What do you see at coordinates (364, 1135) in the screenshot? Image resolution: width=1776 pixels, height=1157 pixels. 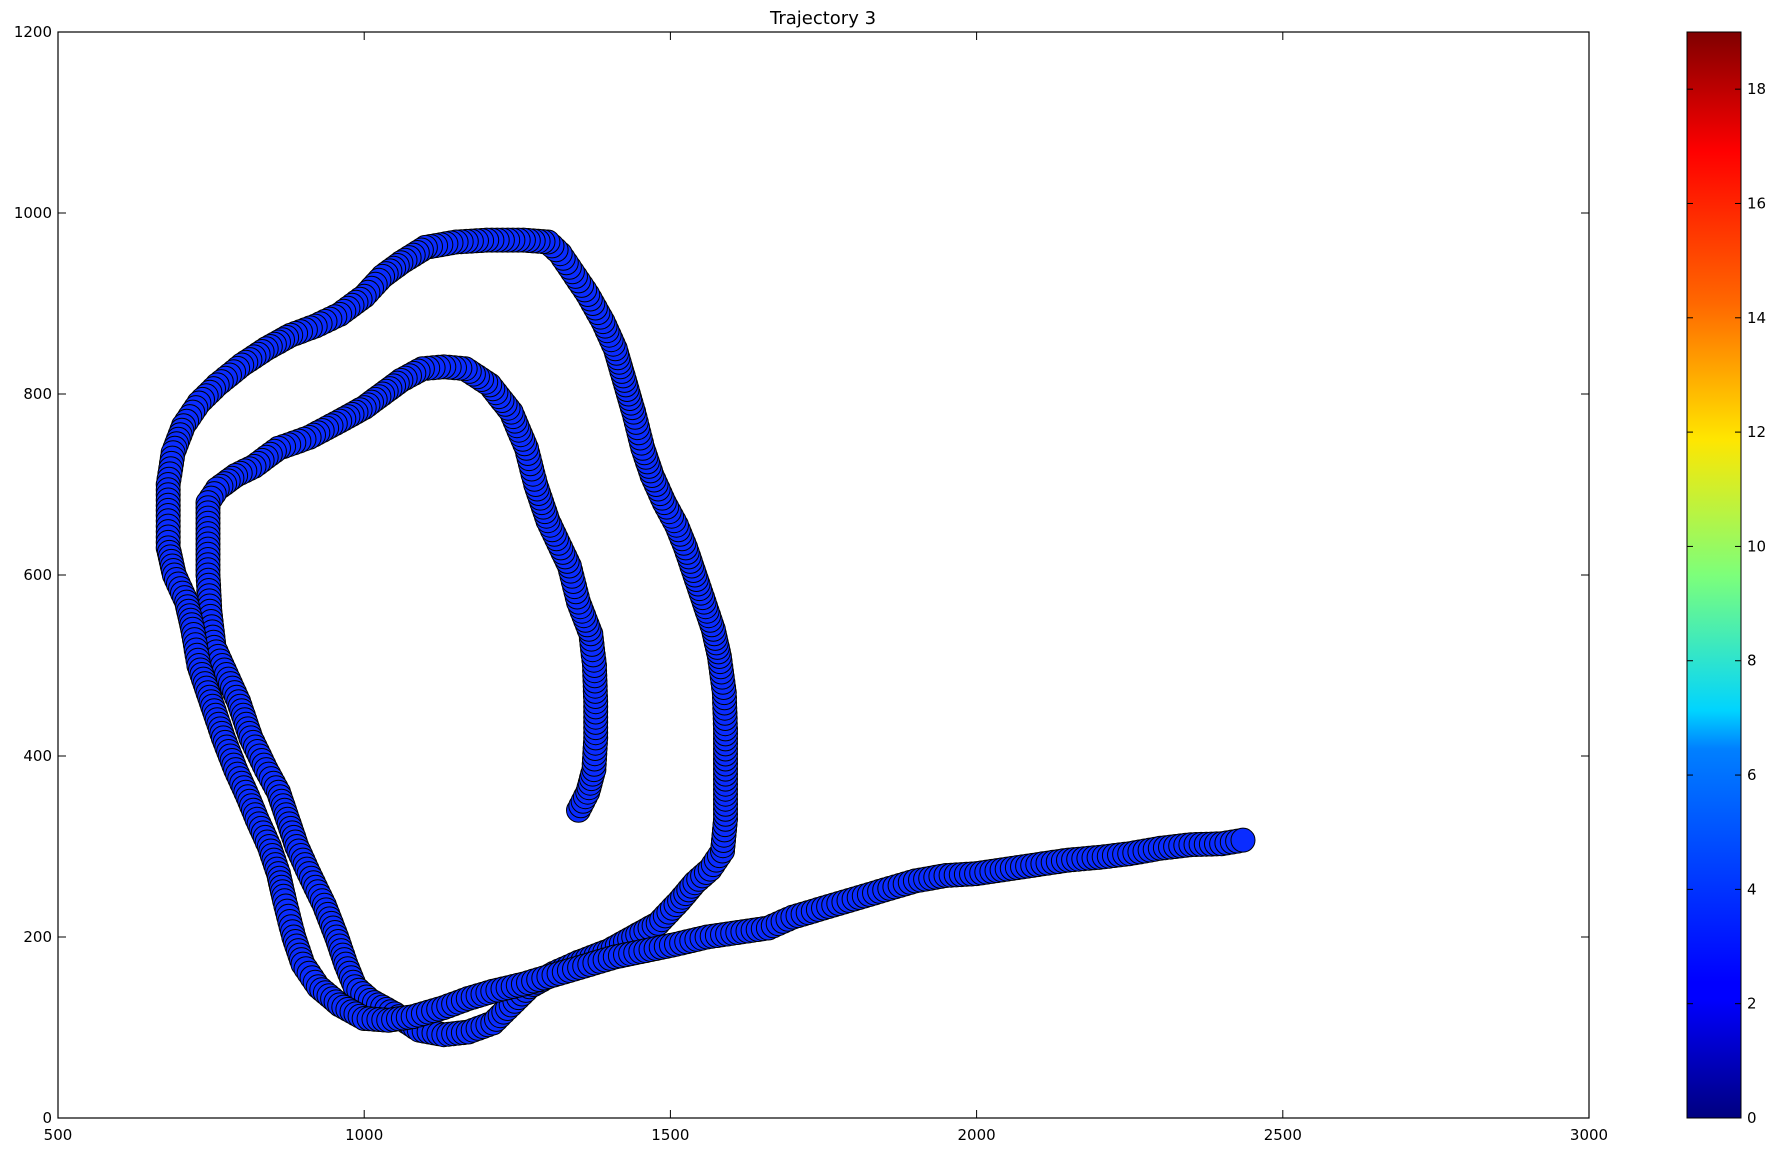 I see `x-tick-label: 1000` at bounding box center [364, 1135].